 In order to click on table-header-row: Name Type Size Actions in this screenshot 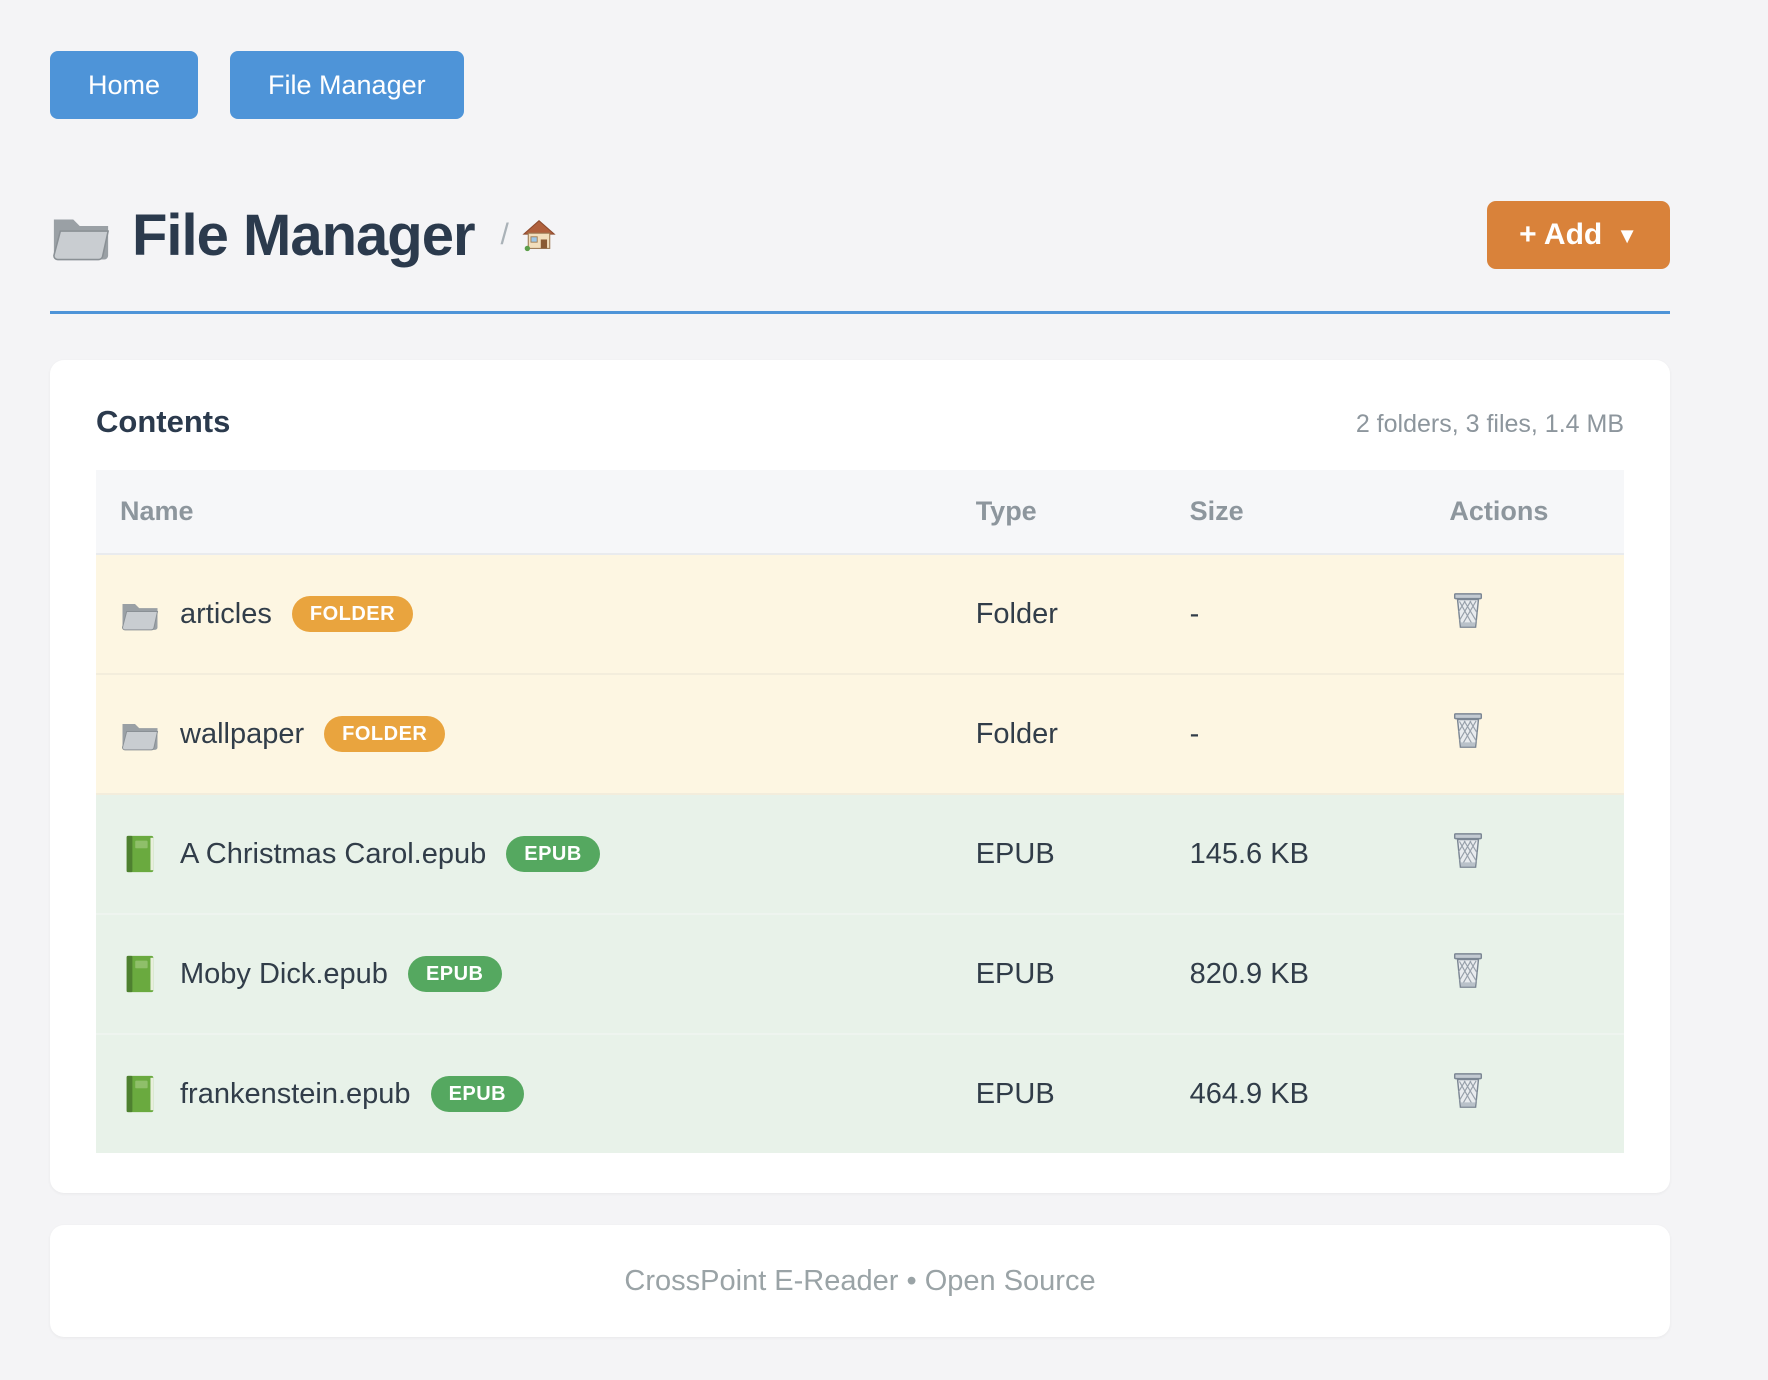, I will do `click(860, 513)`.